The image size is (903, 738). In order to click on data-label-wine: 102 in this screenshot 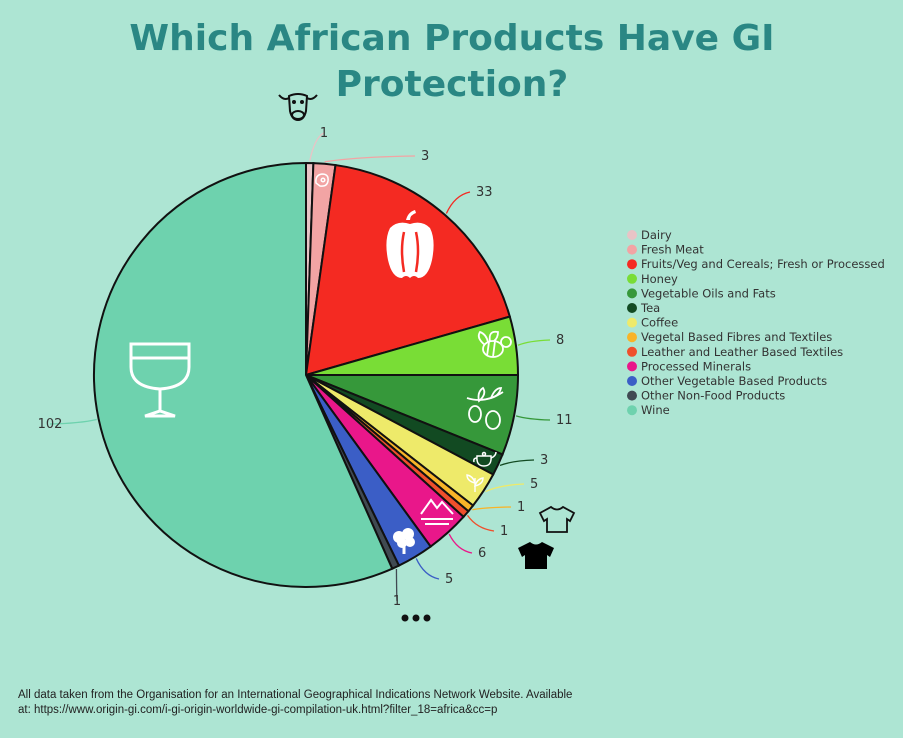, I will do `click(50, 424)`.